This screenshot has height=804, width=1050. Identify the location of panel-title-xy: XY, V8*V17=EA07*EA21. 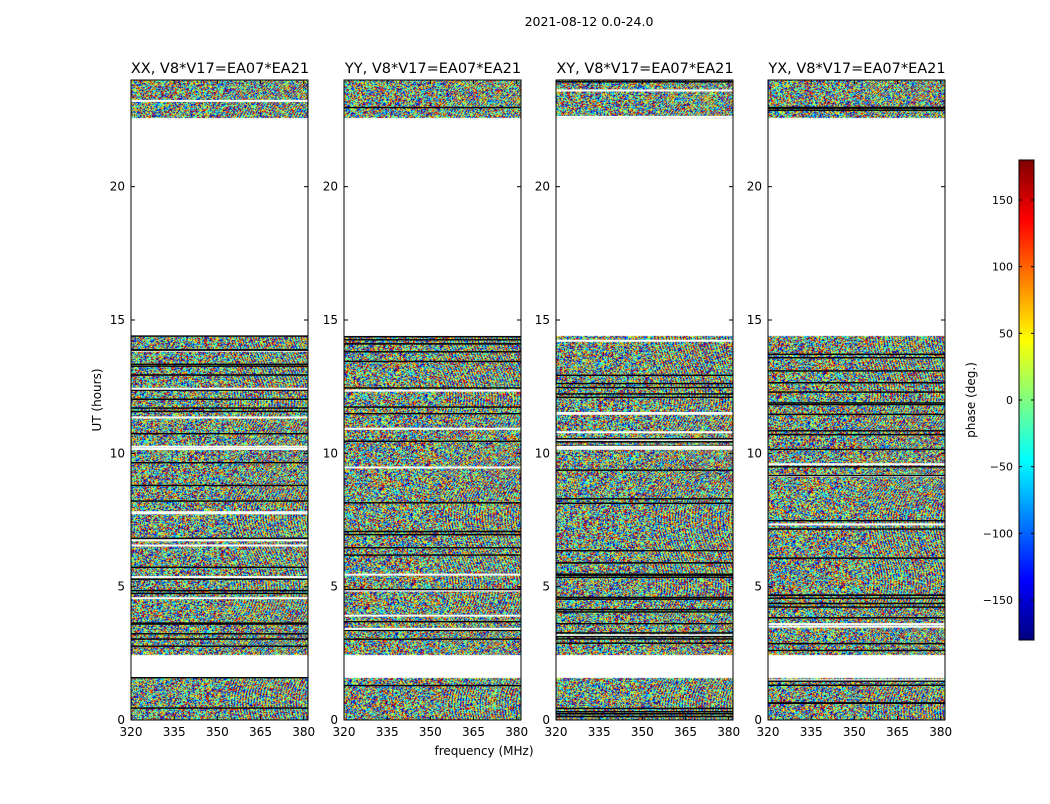
(644, 69).